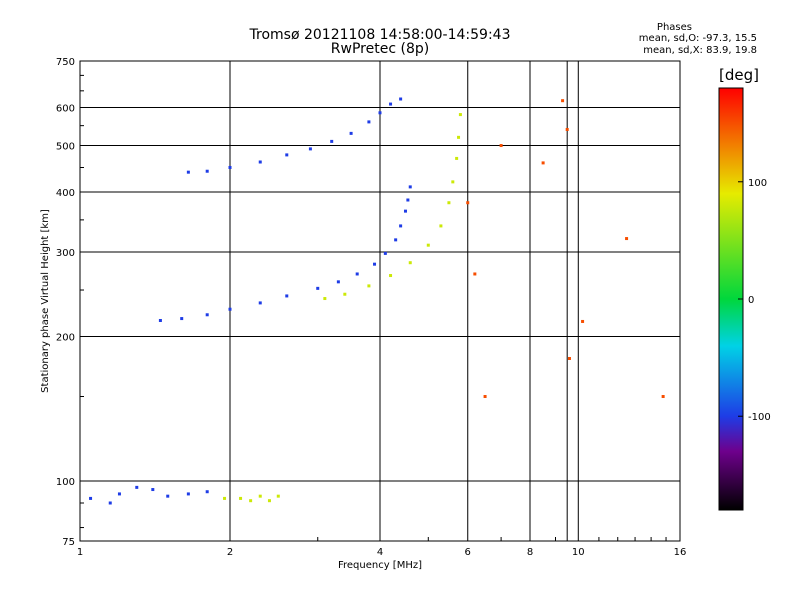  What do you see at coordinates (578, 552) in the screenshot?
I see `x-tick-label: 10` at bounding box center [578, 552].